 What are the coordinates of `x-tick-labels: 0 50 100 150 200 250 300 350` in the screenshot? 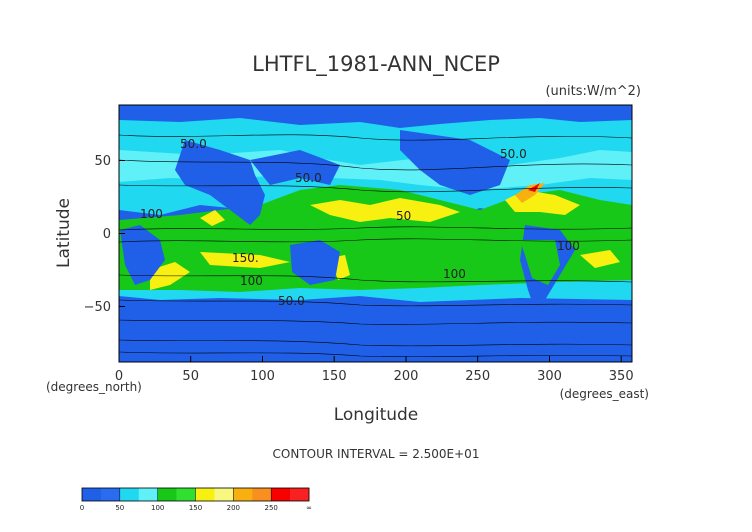 It's located at (374, 376).